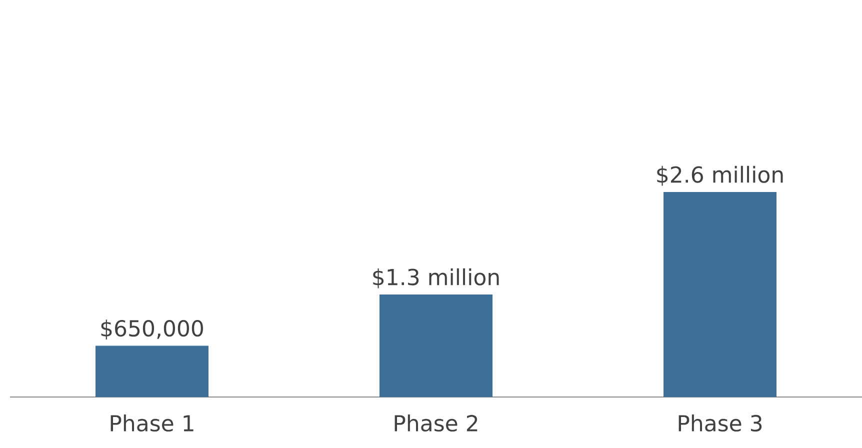 The width and height of the screenshot is (862, 448). What do you see at coordinates (436, 278) in the screenshot?
I see `data-label: $1.3 million` at bounding box center [436, 278].